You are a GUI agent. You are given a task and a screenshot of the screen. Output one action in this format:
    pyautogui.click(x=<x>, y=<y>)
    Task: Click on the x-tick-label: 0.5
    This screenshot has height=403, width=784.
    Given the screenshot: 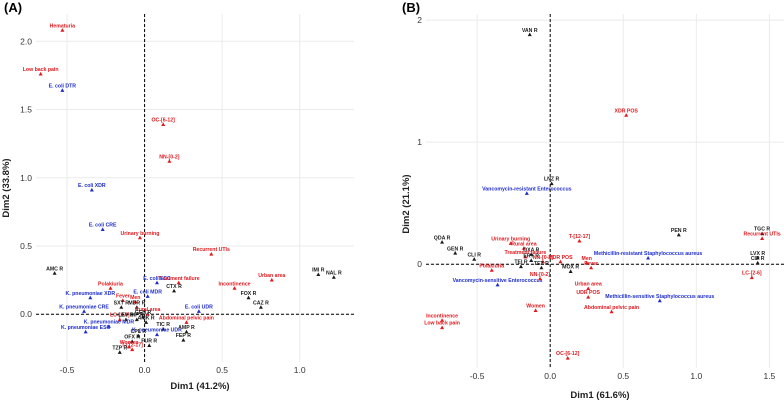 What is the action you would take?
    pyautogui.click(x=623, y=376)
    